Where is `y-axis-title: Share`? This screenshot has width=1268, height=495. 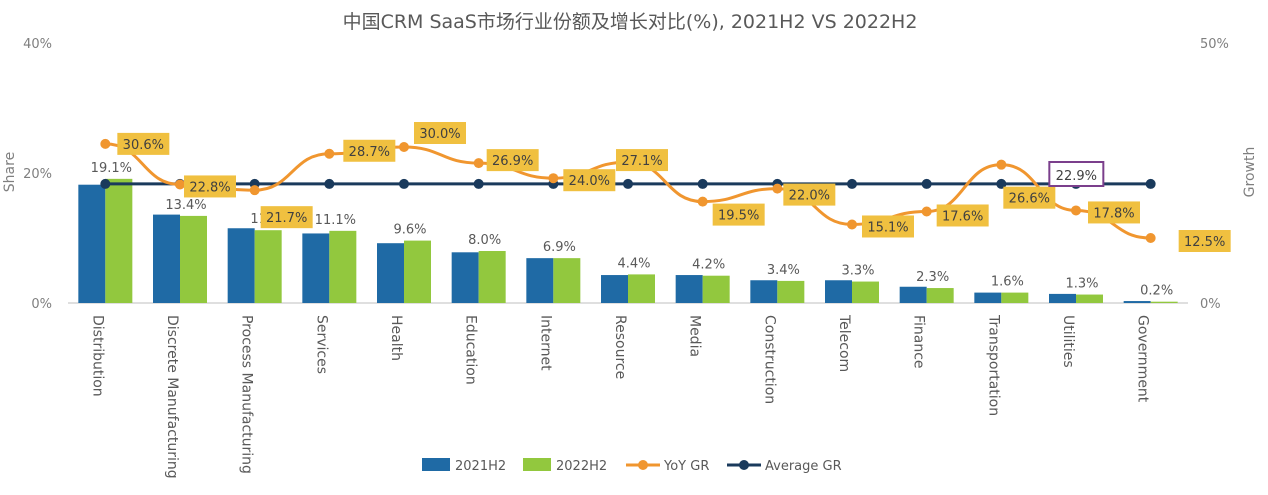 y-axis-title: Share is located at coordinates (10, 172).